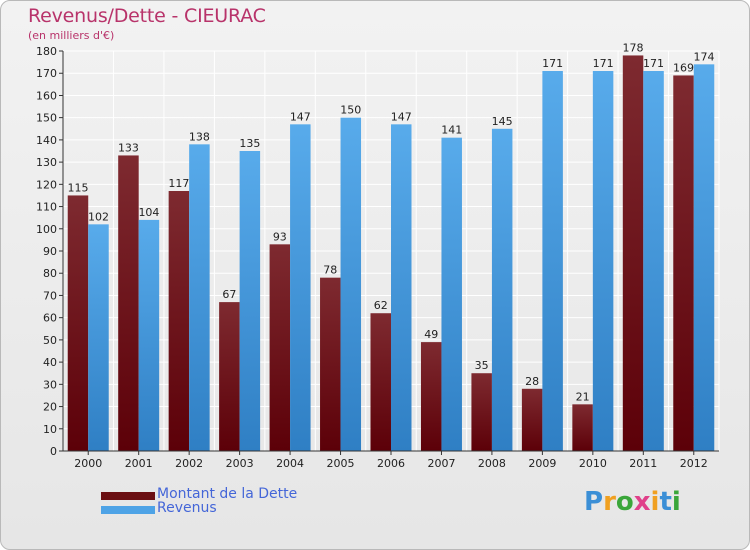  I want to click on data-label: 135, so click(249, 143).